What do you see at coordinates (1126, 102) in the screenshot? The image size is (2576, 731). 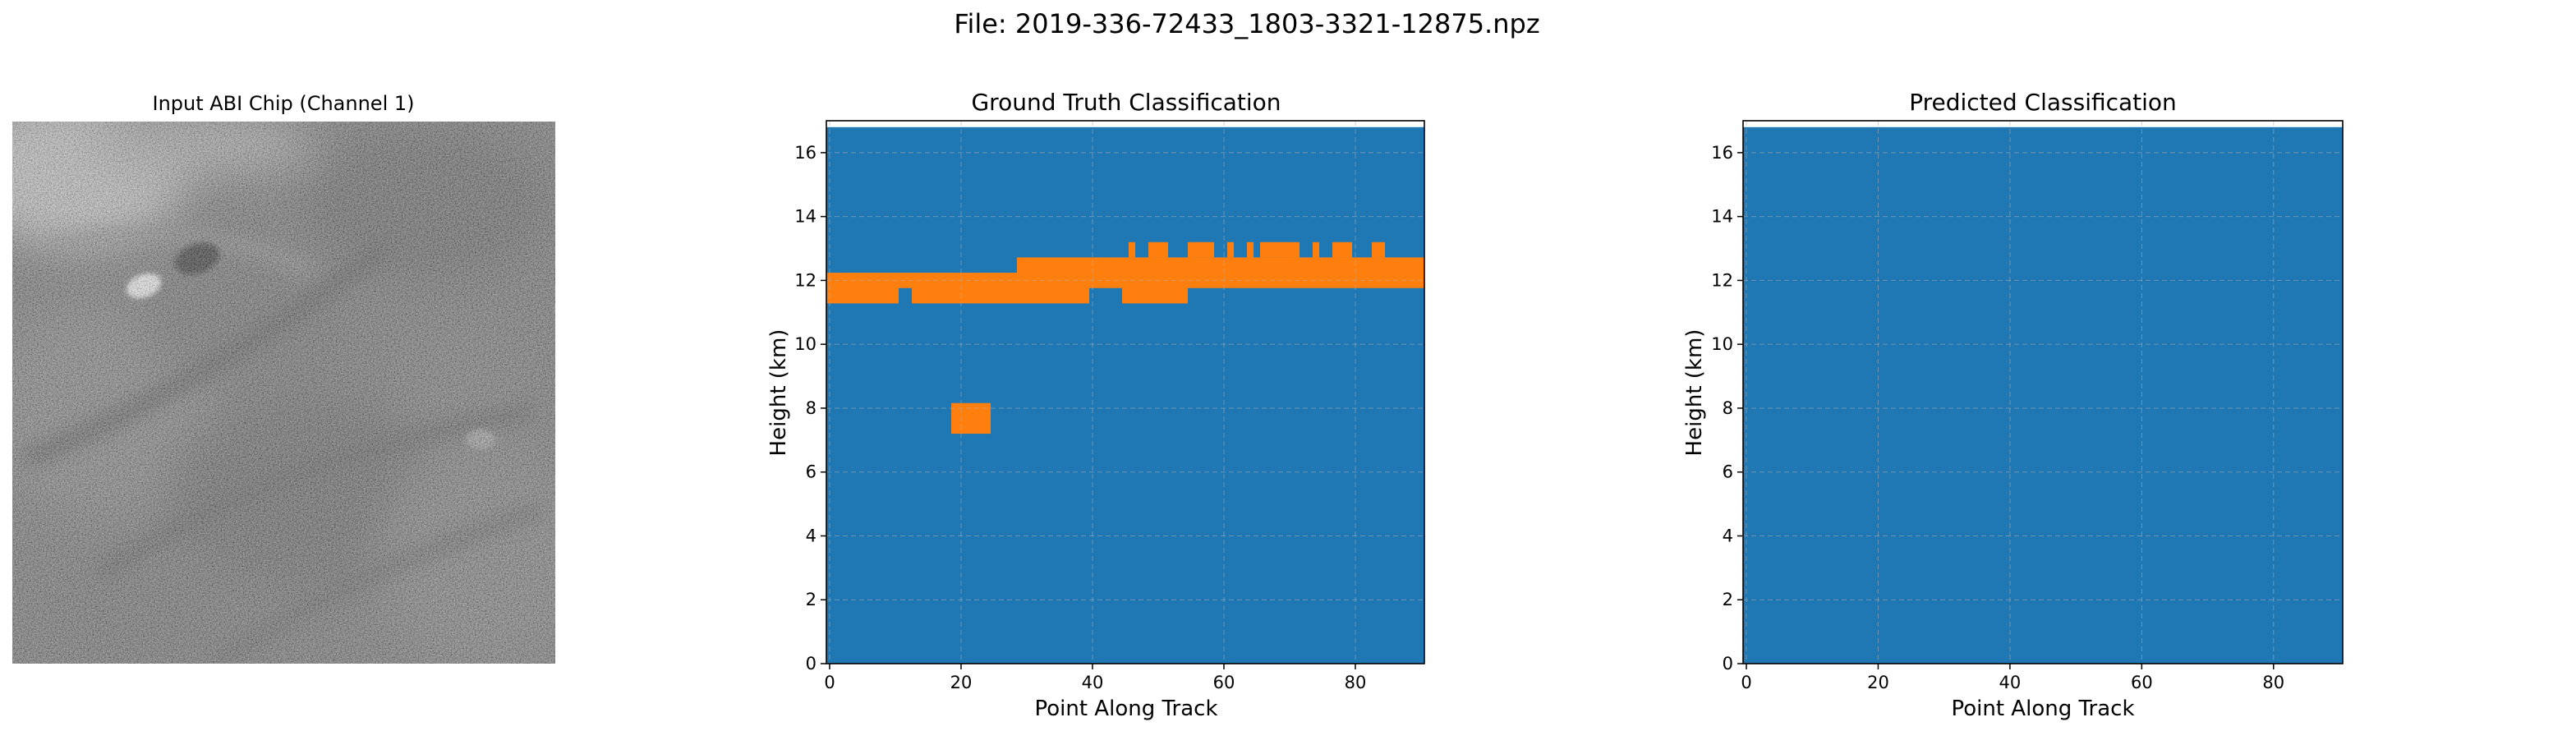 I see `ground-truth-title: Ground Truth Classification` at bounding box center [1126, 102].